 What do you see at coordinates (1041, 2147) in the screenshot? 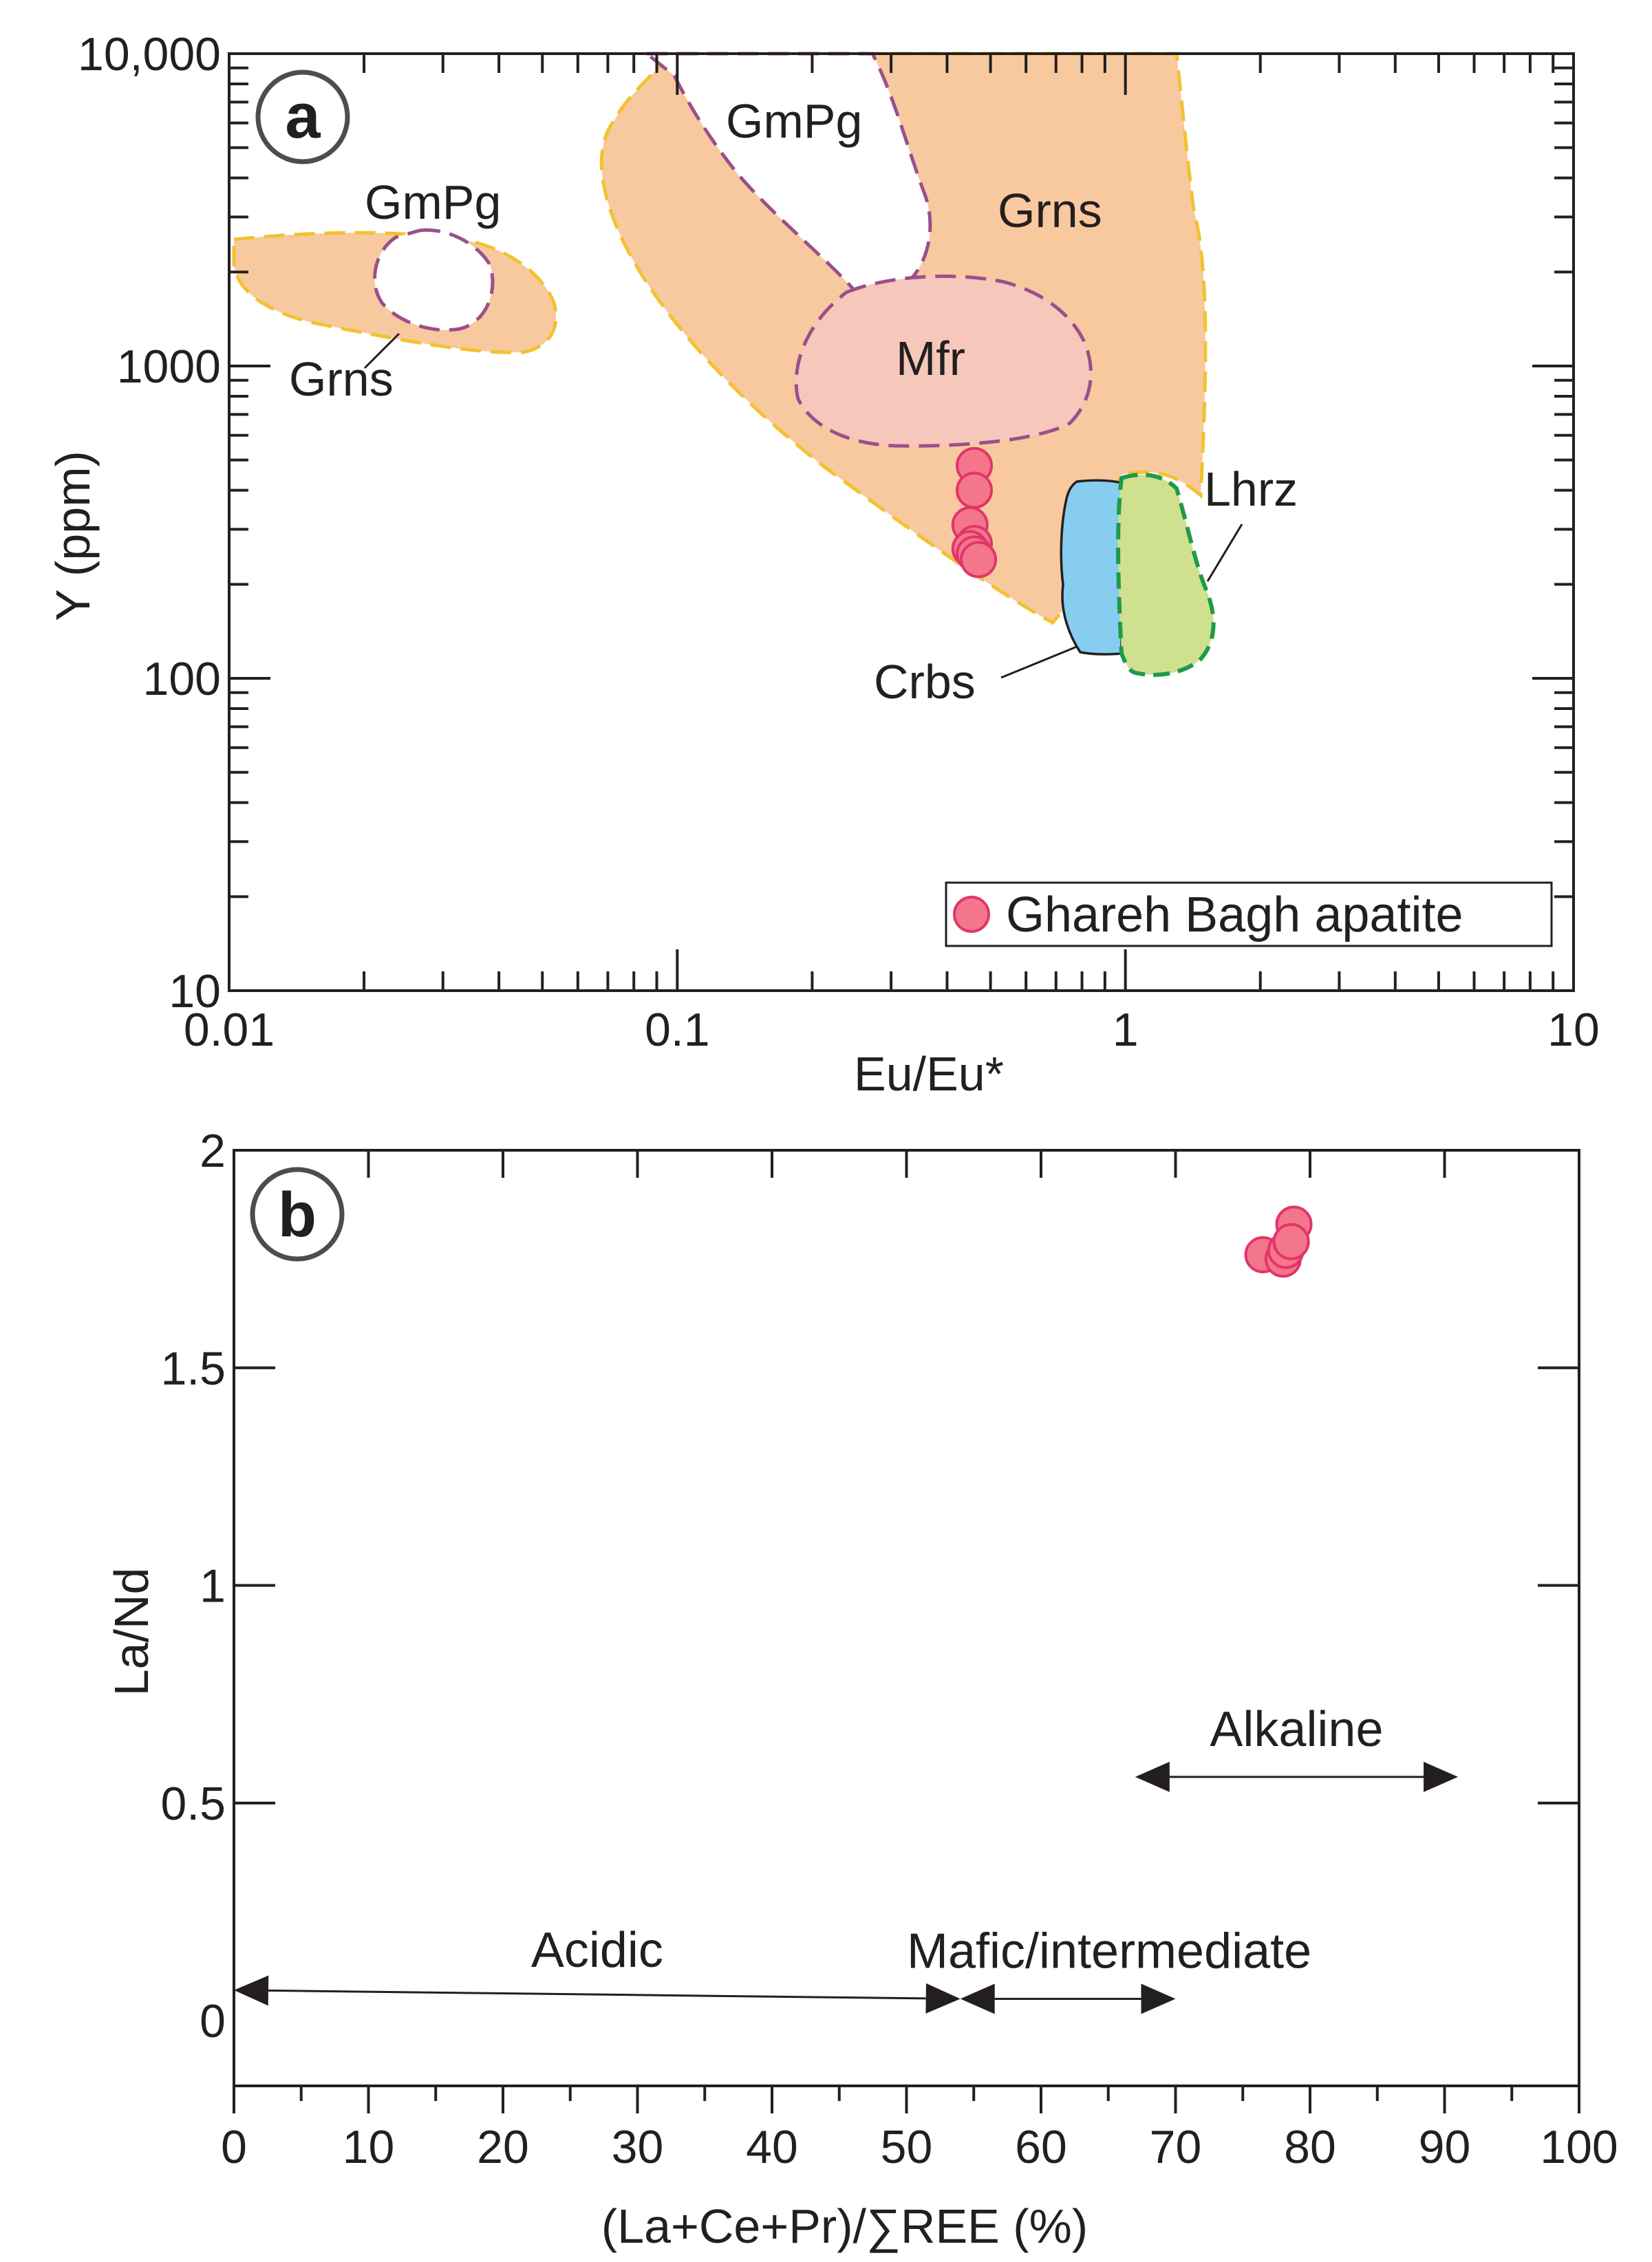
I see `x-tick-label: 60` at bounding box center [1041, 2147].